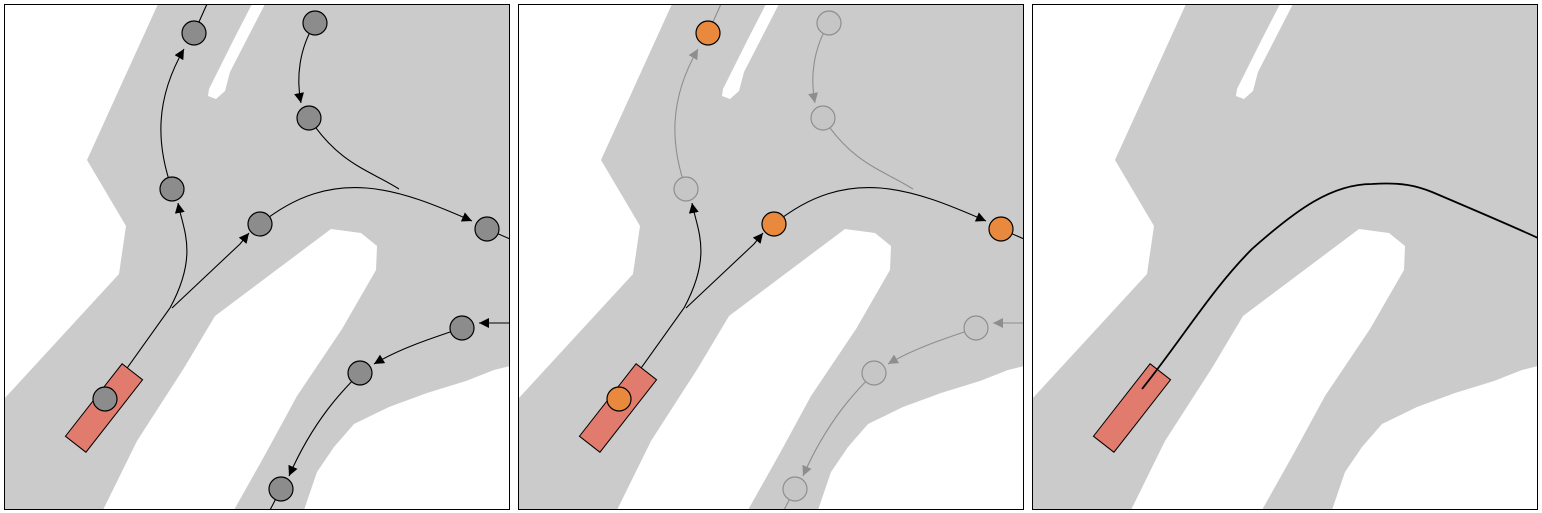 This screenshot has height=513, width=1542. I want to click on ego-vehicle, so click(1132, 408).